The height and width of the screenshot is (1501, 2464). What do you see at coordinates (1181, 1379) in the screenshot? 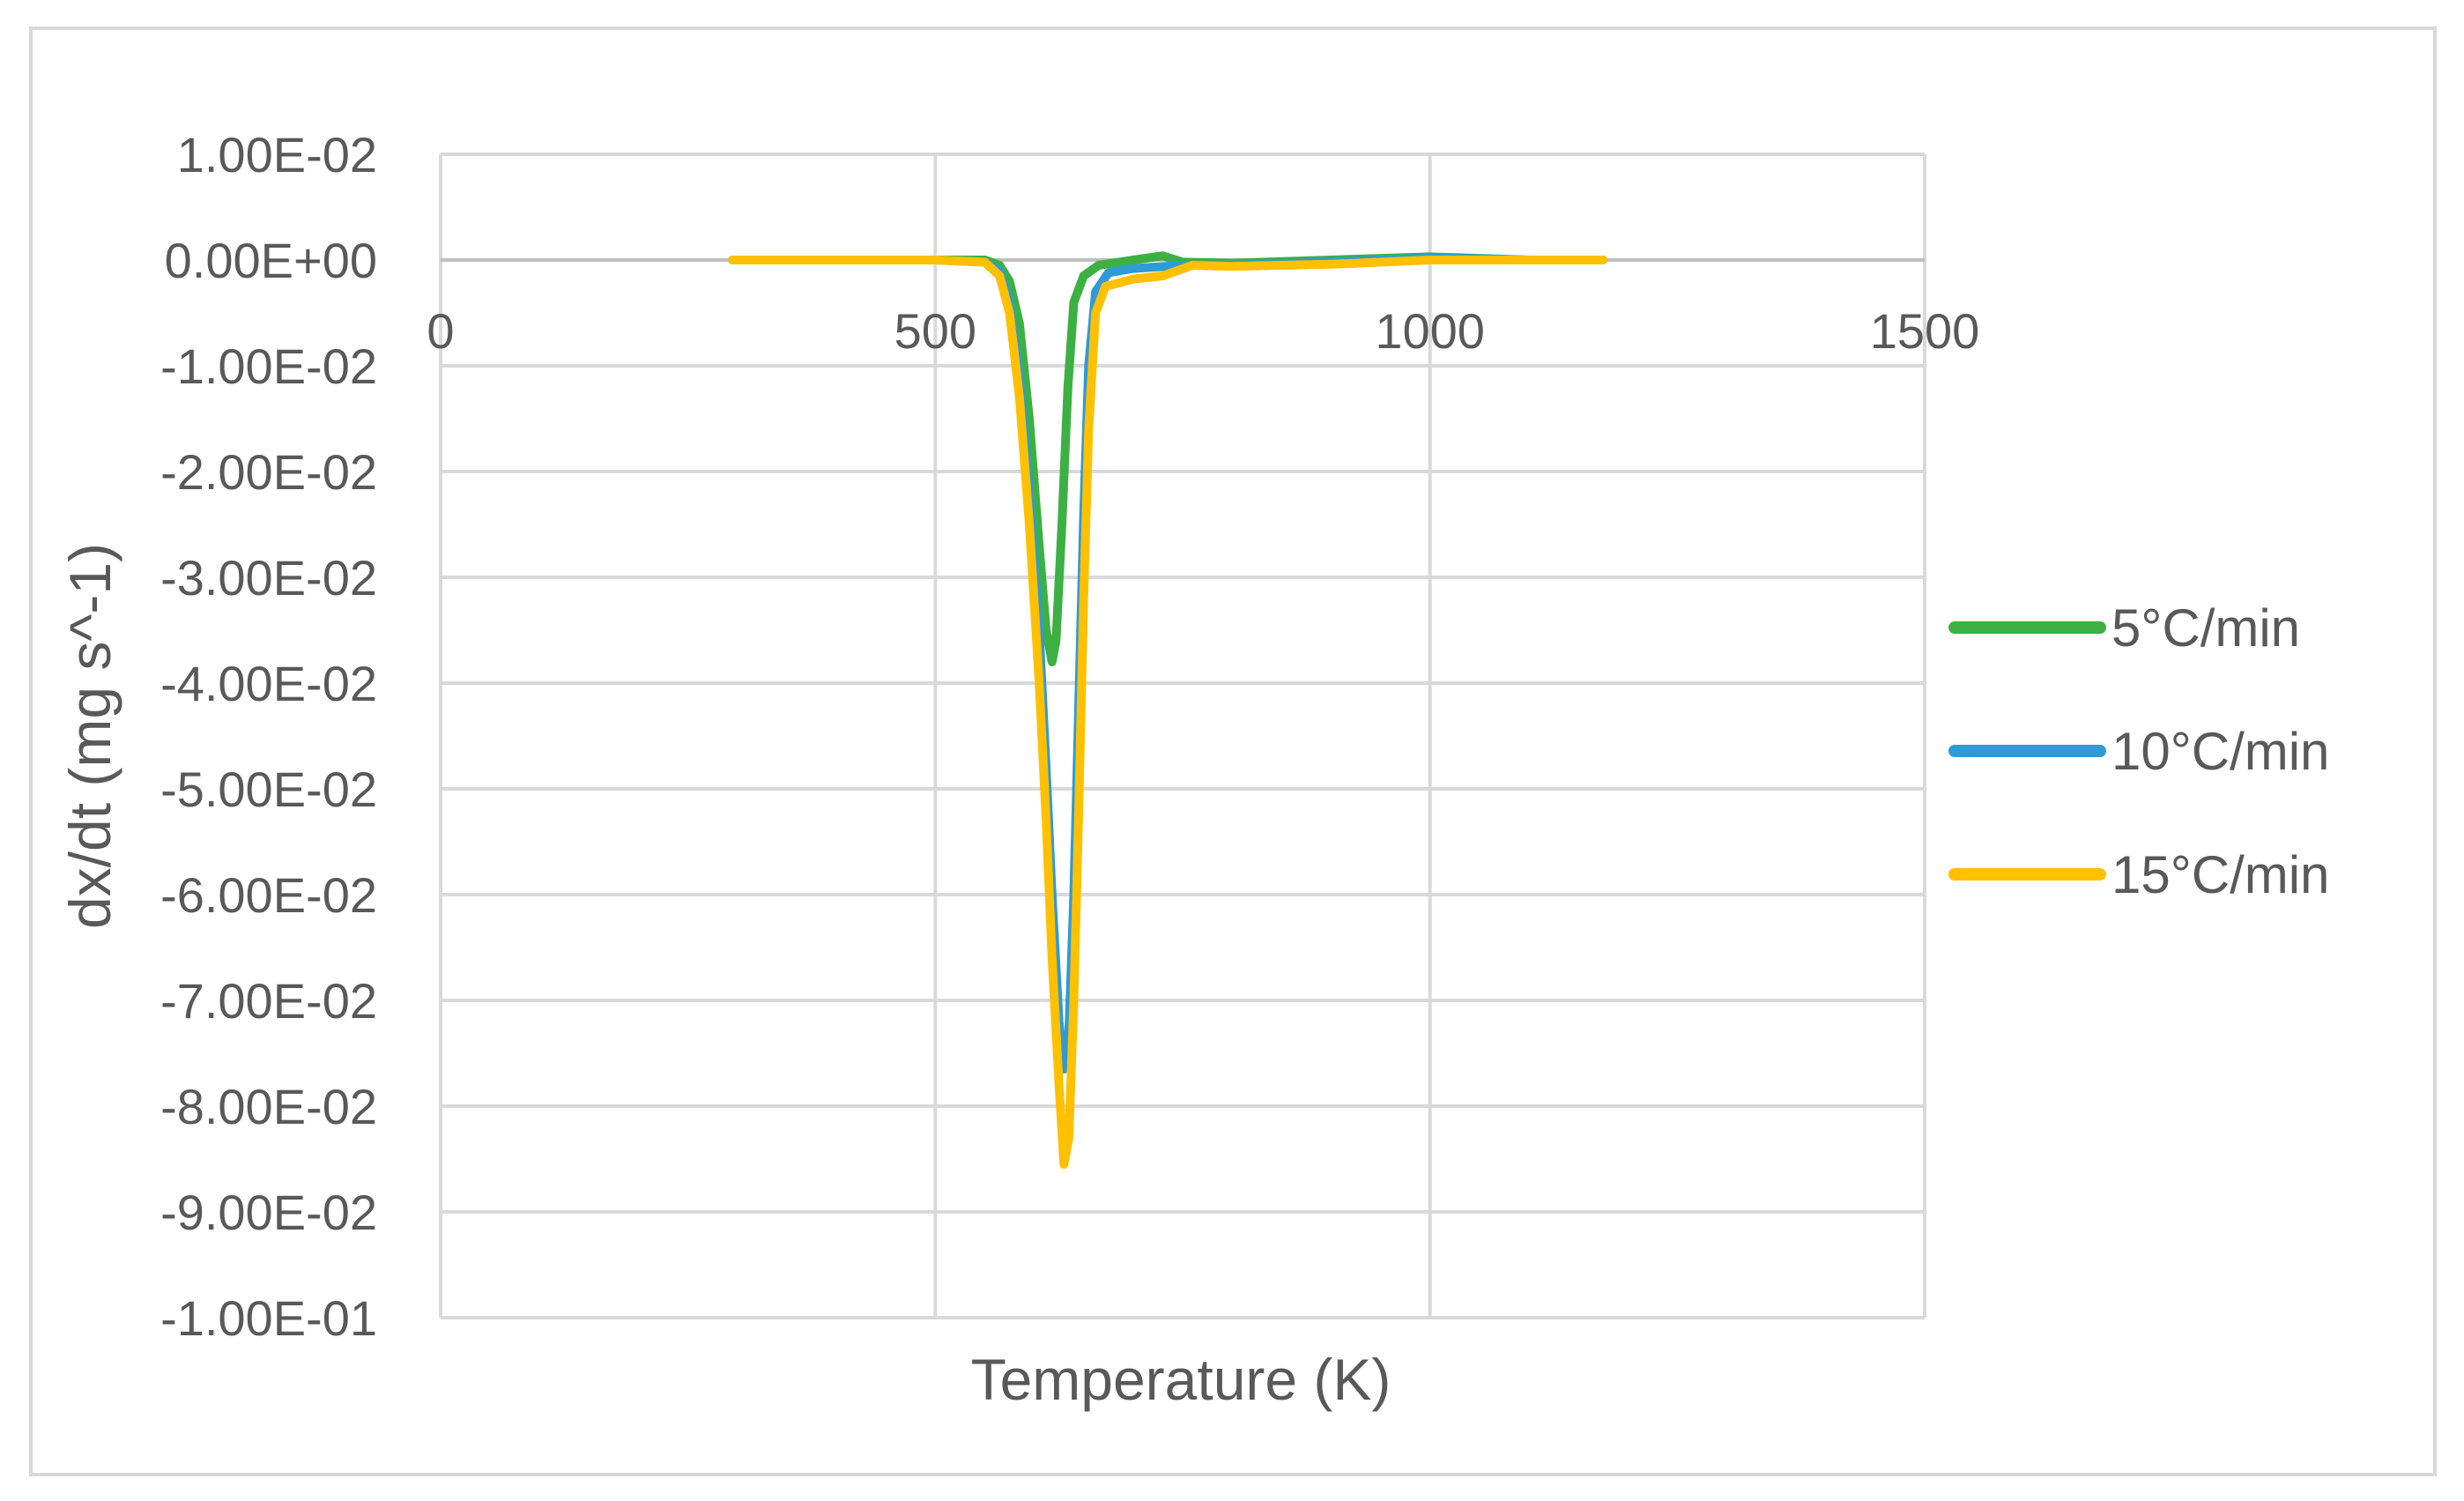
I see `x-axis-title: Temperature (K)` at bounding box center [1181, 1379].